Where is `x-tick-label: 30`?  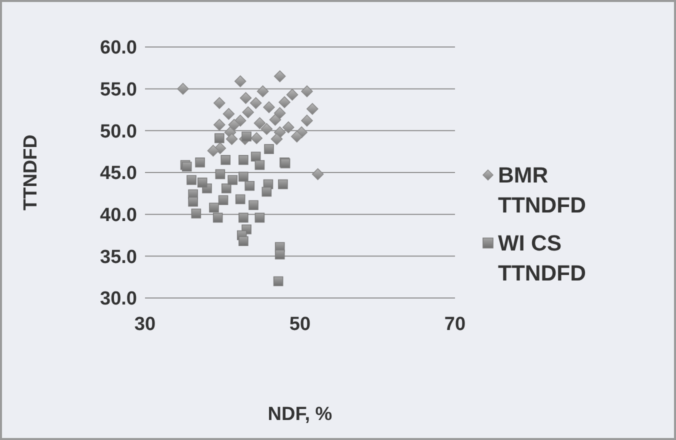
x-tick-label: 30 is located at coordinates (145, 324).